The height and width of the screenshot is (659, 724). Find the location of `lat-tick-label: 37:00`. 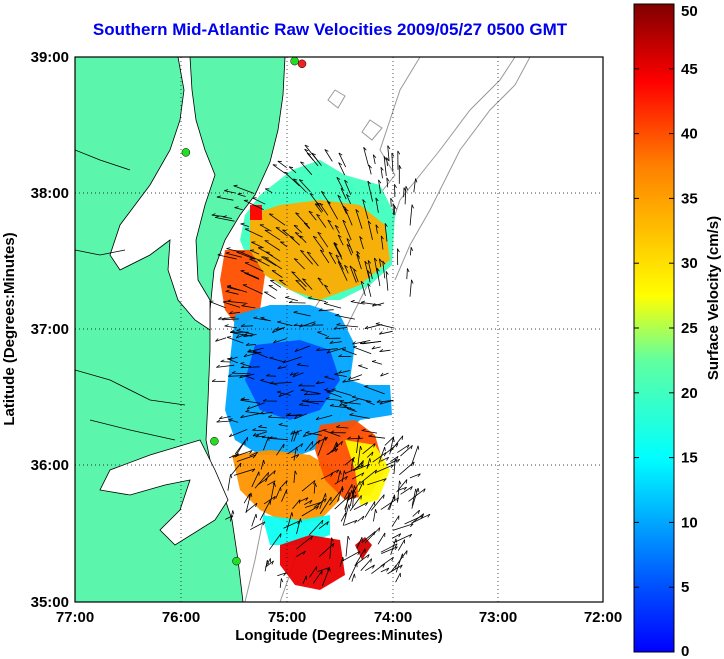

lat-tick-label: 37:00 is located at coordinates (50, 329).